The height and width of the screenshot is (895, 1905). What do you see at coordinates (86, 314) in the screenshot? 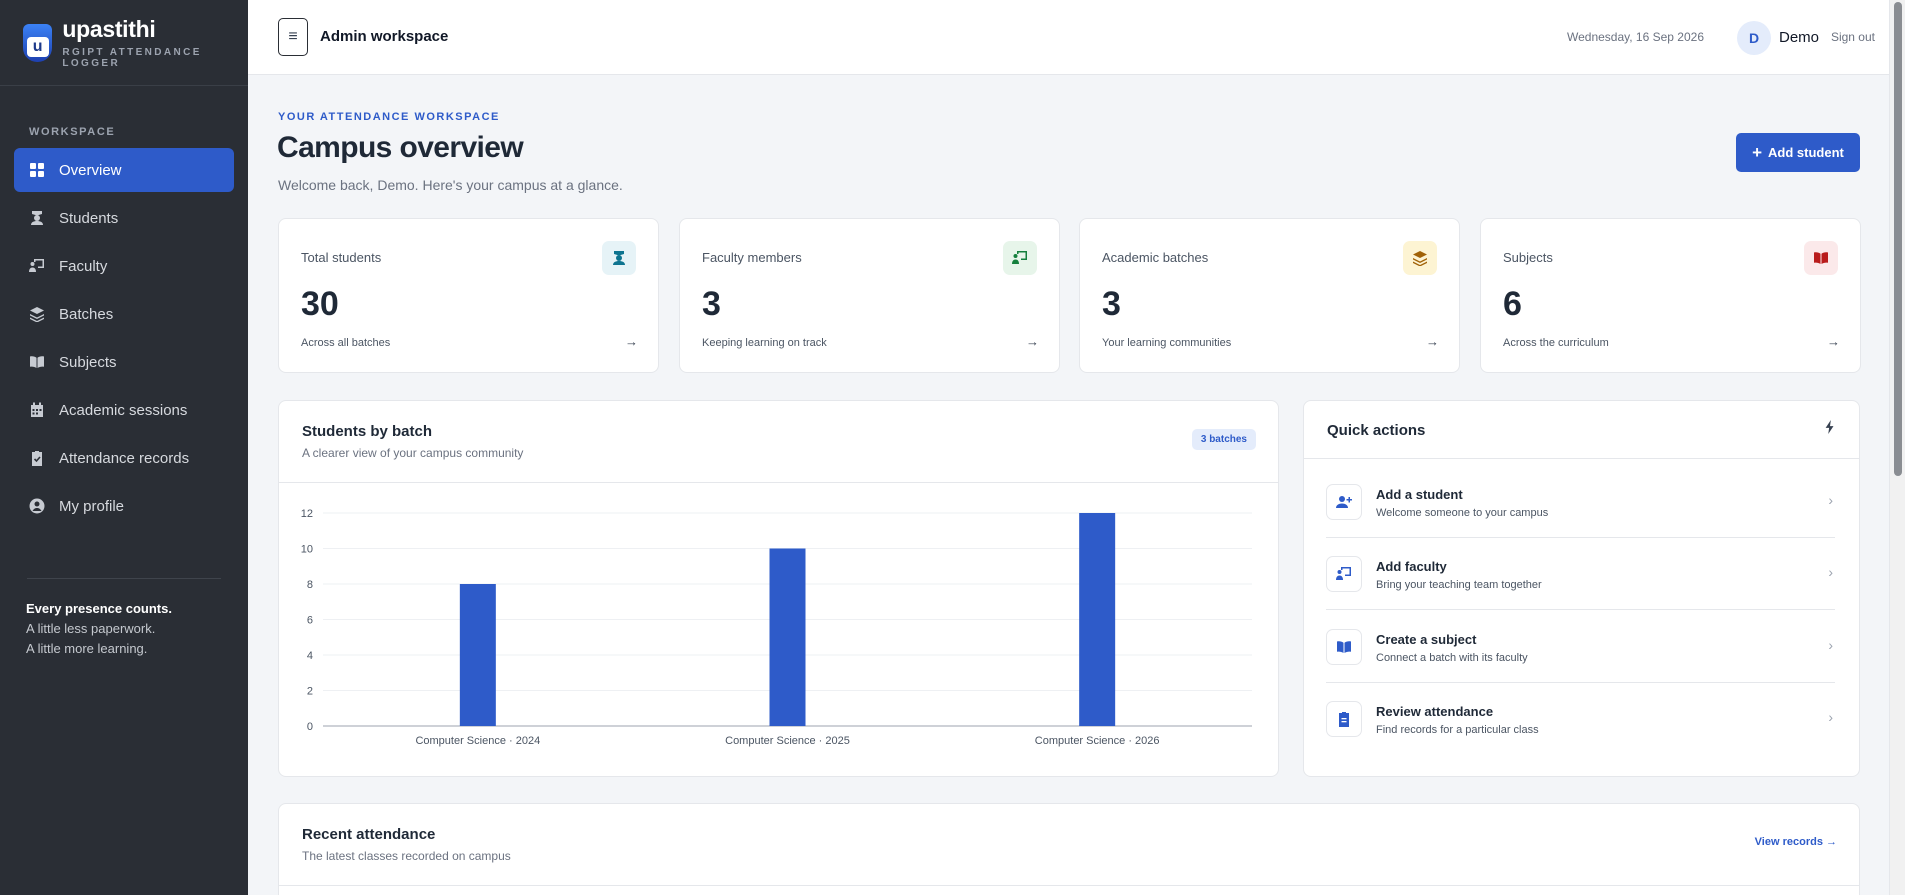
I see `sidebar-item-label: Batches` at bounding box center [86, 314].